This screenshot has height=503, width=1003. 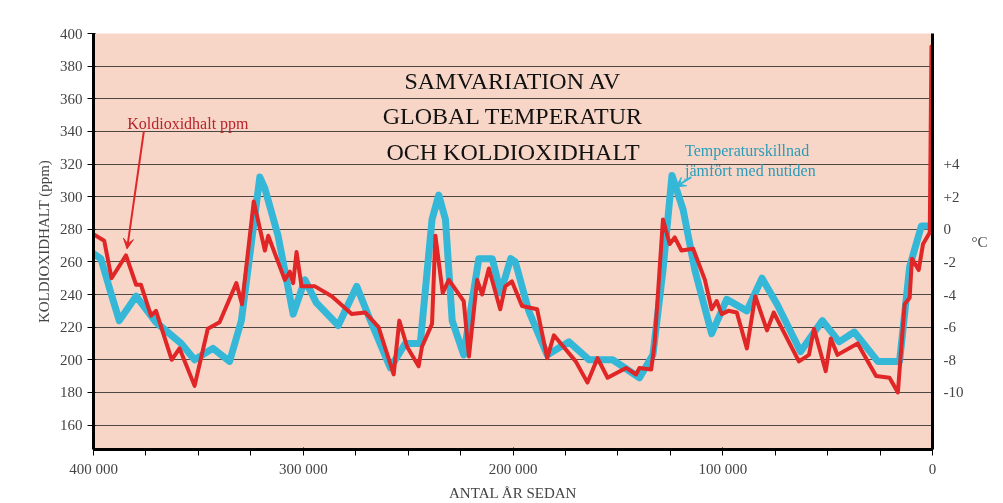 What do you see at coordinates (71, 229) in the screenshot?
I see `y-tick-label: 280` at bounding box center [71, 229].